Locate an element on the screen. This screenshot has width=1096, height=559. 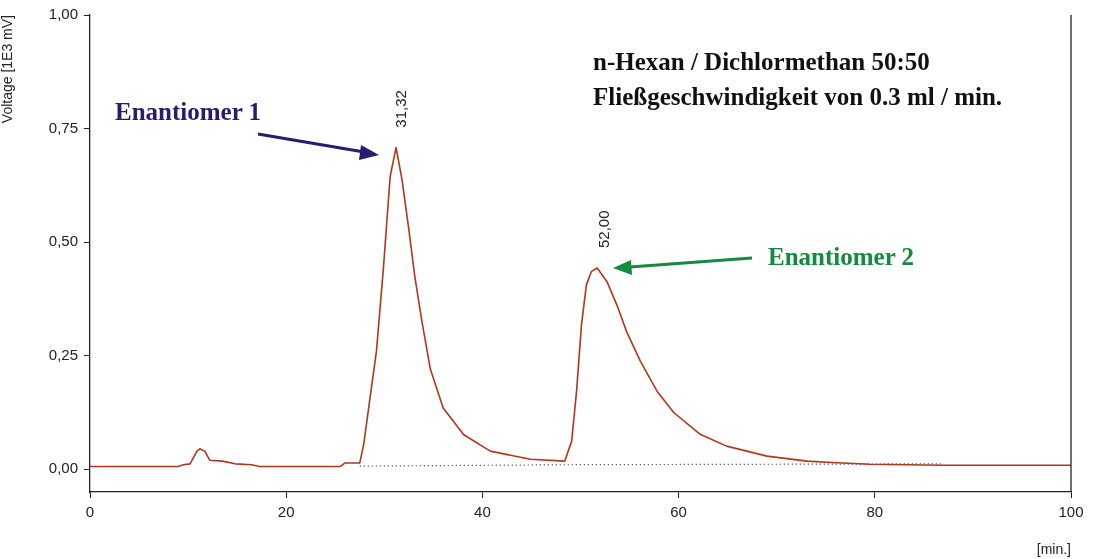
x-tick-label: 100 is located at coordinates (1071, 512).